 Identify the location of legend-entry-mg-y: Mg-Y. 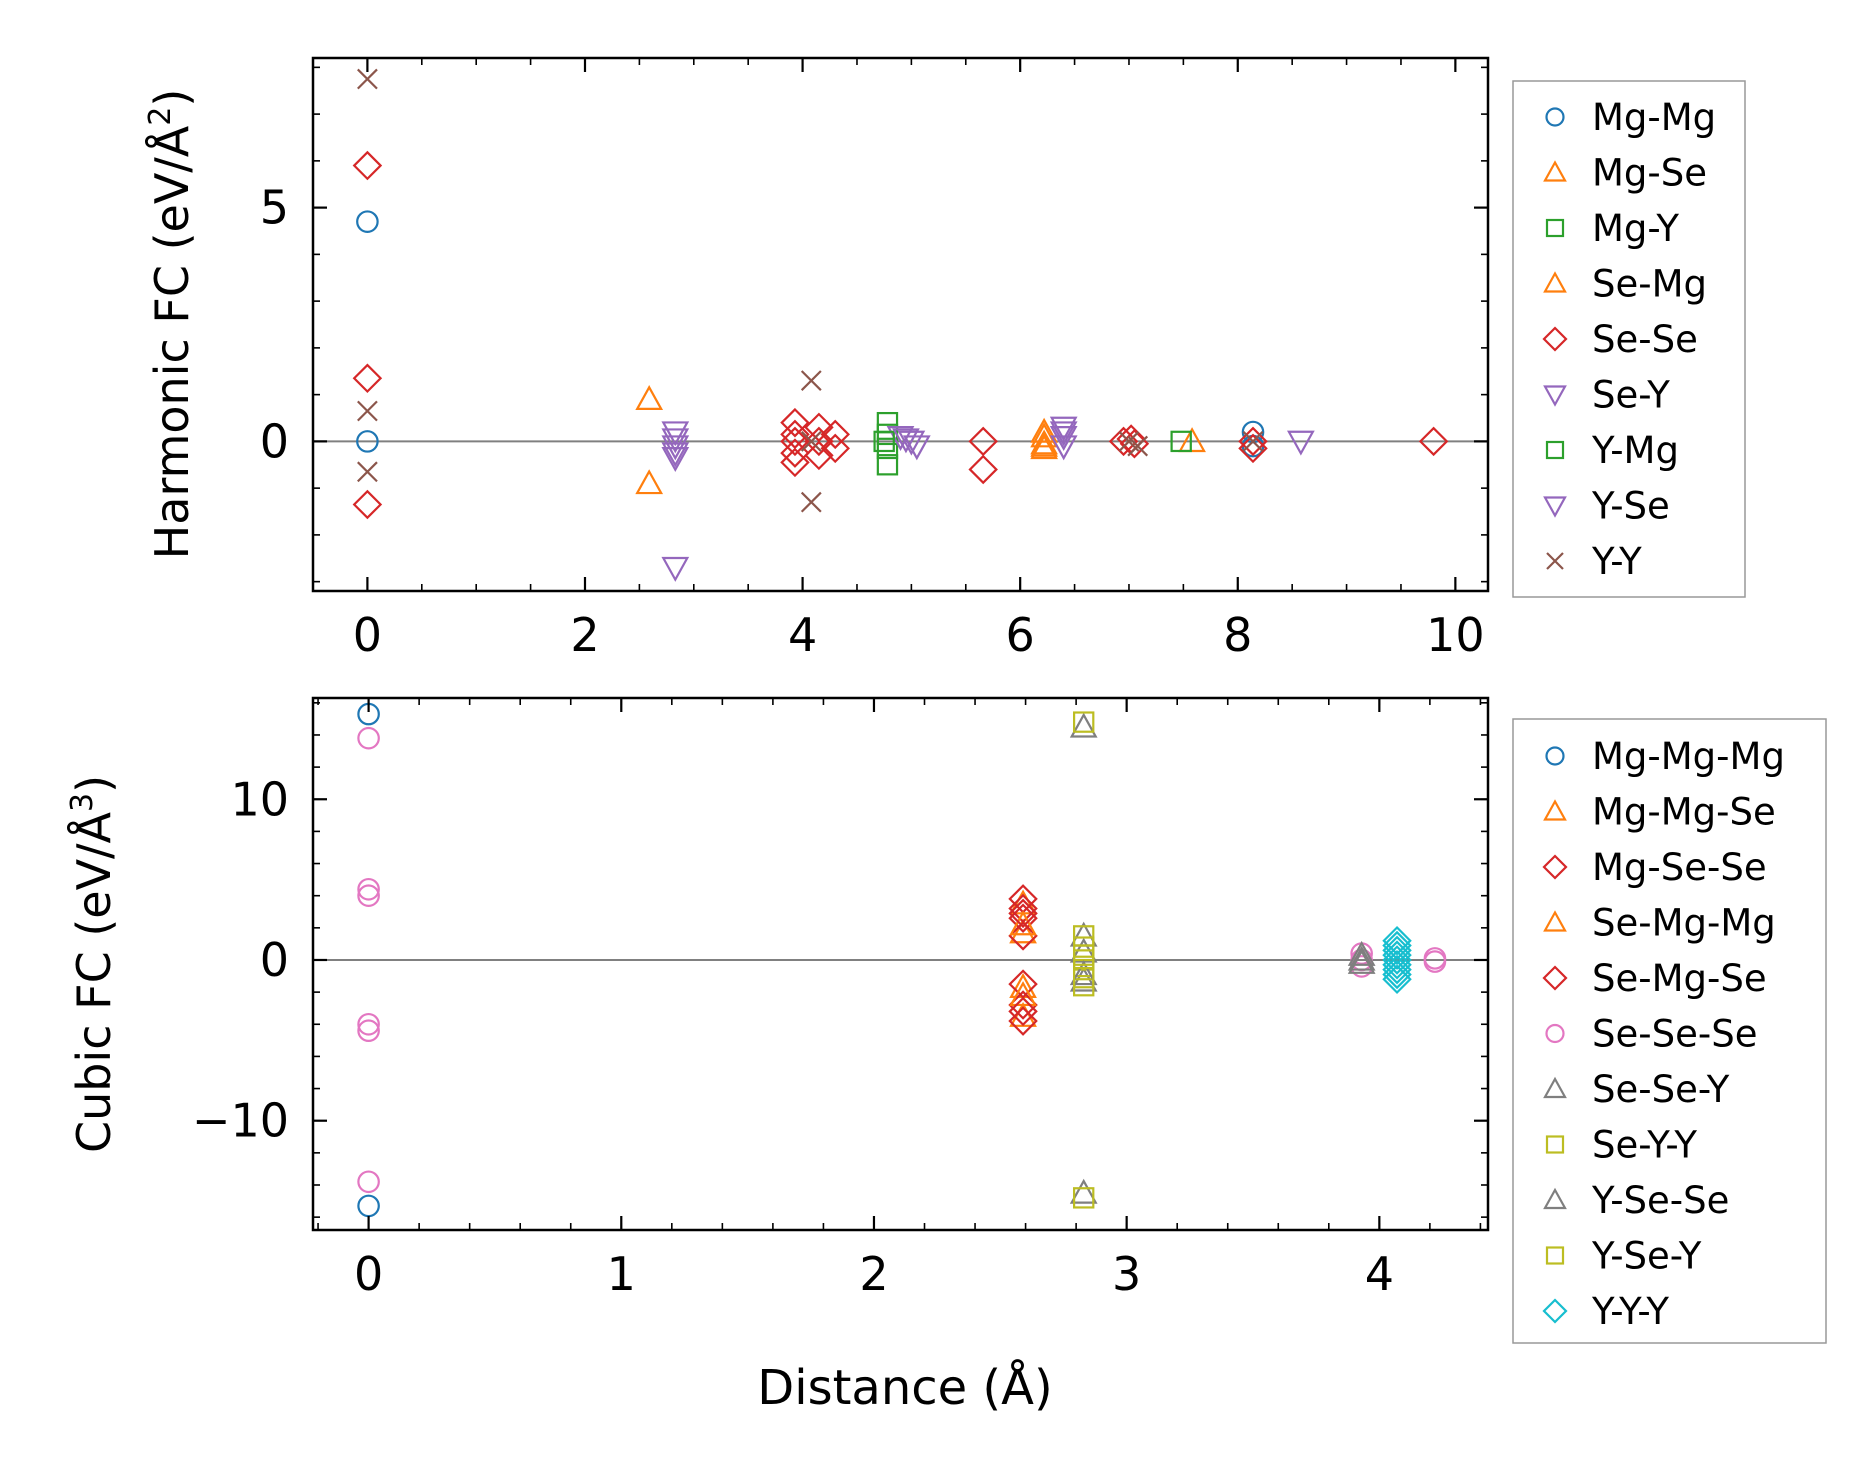
(1612, 228).